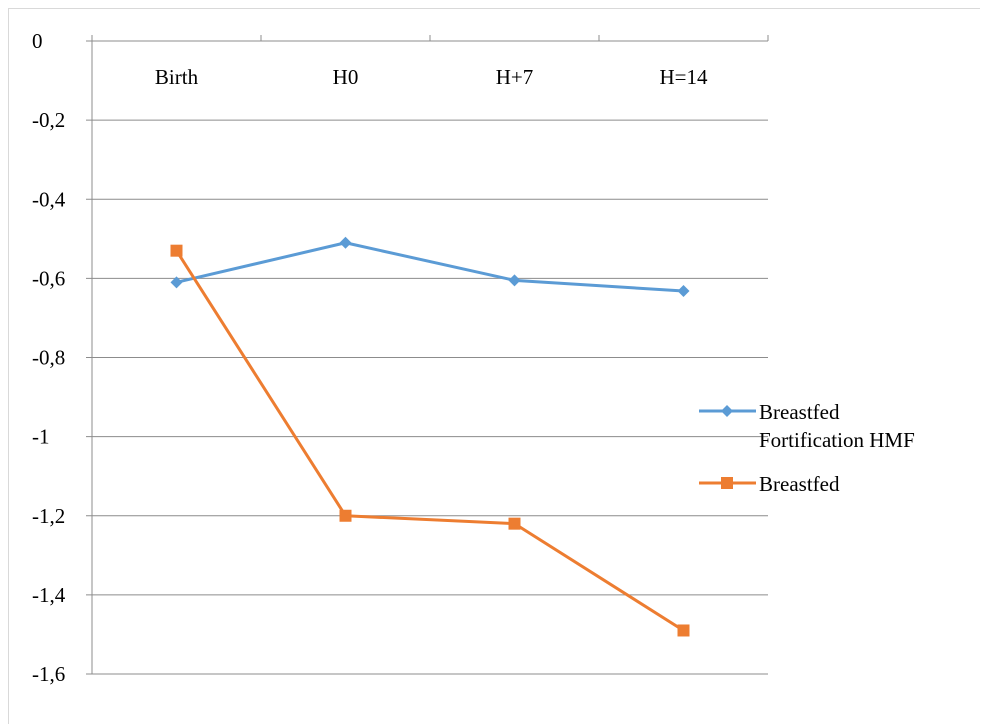  What do you see at coordinates (48, 278) in the screenshot?
I see `y-tick-label: -0,6` at bounding box center [48, 278].